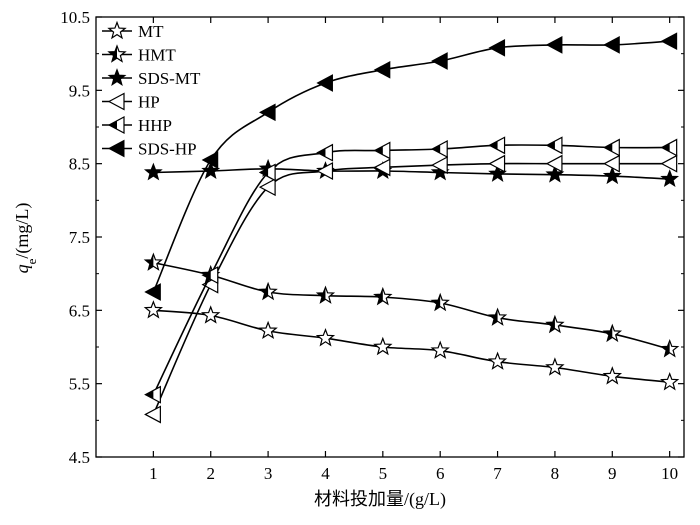  I want to click on series-line-sds-mt, so click(411, 173).